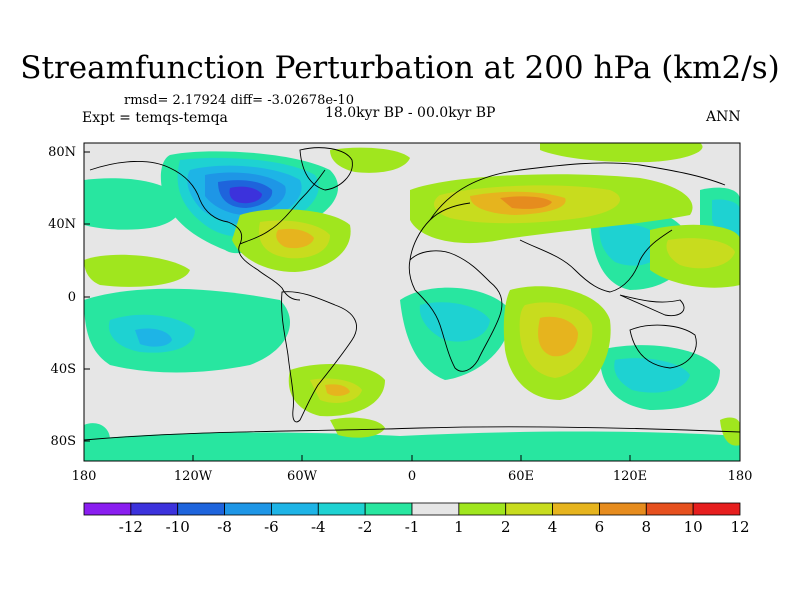  What do you see at coordinates (434, 527) in the screenshot?
I see `colorbar-labels: -12 -10 -8 -6 -4 -2 -1 1 2 4 6 8 10 12` at bounding box center [434, 527].